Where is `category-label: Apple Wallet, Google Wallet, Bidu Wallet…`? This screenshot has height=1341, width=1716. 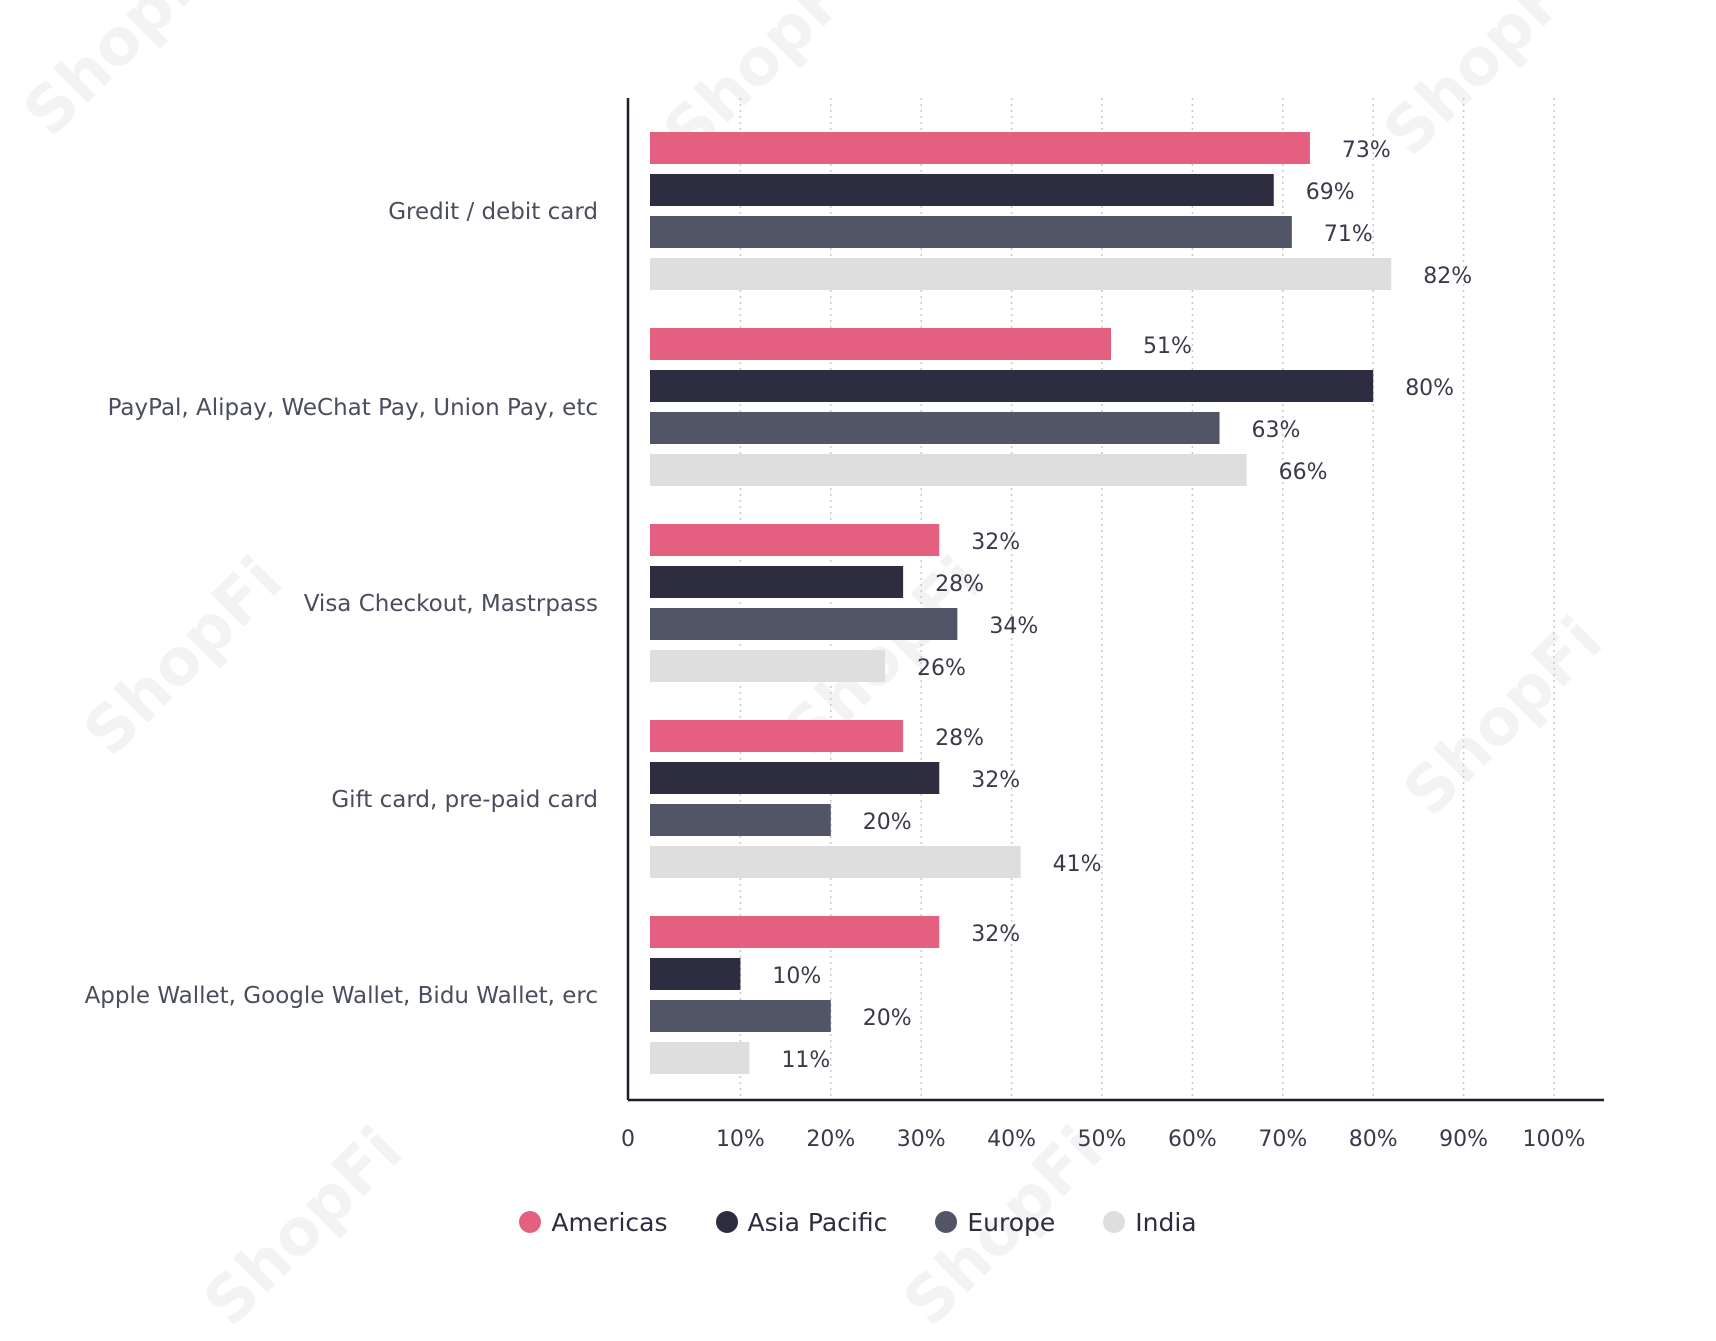 category-label: Apple Wallet, Google Wallet, Bidu Wallet… is located at coordinates (341, 996).